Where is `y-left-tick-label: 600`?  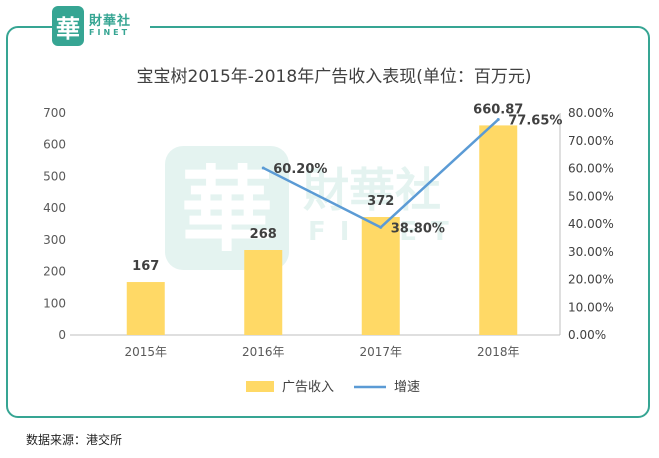 y-left-tick-label: 600 is located at coordinates (54, 145).